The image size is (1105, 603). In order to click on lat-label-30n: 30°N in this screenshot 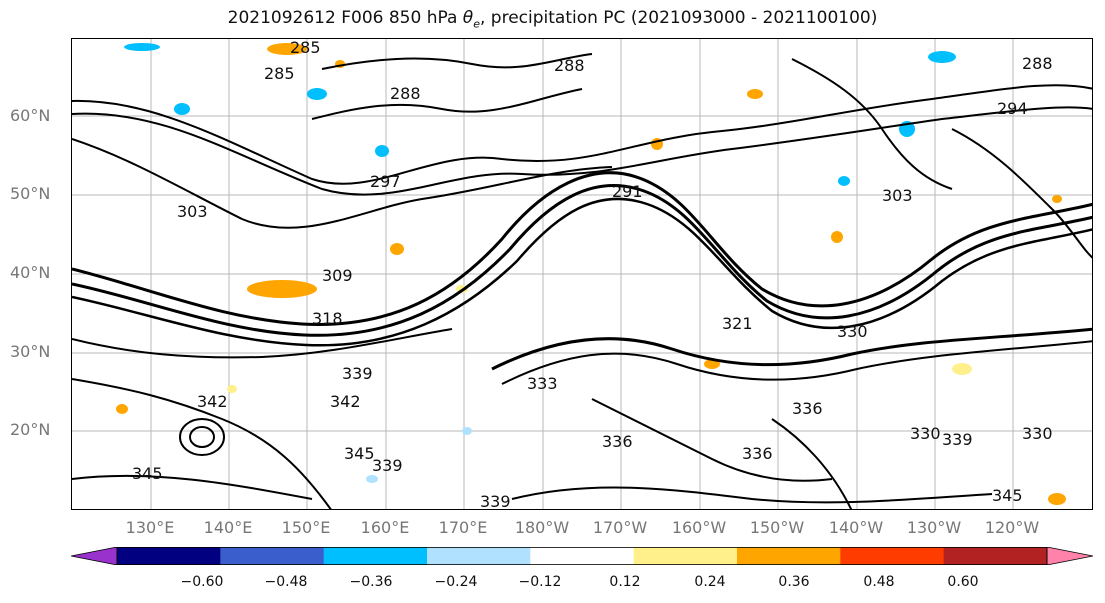, I will do `click(30, 351)`.